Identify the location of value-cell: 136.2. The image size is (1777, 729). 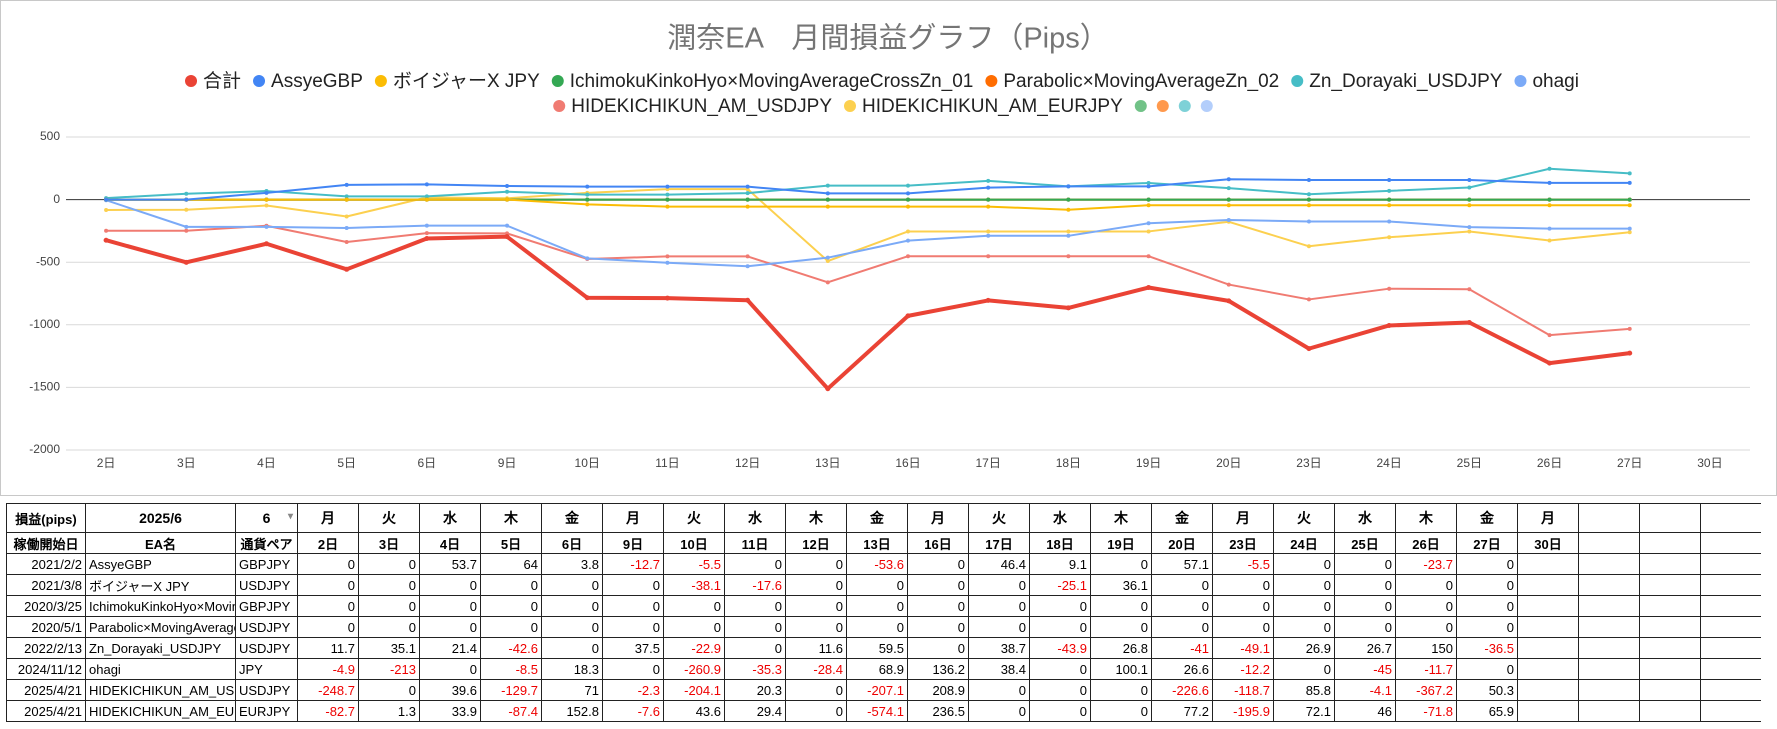
(938, 669).